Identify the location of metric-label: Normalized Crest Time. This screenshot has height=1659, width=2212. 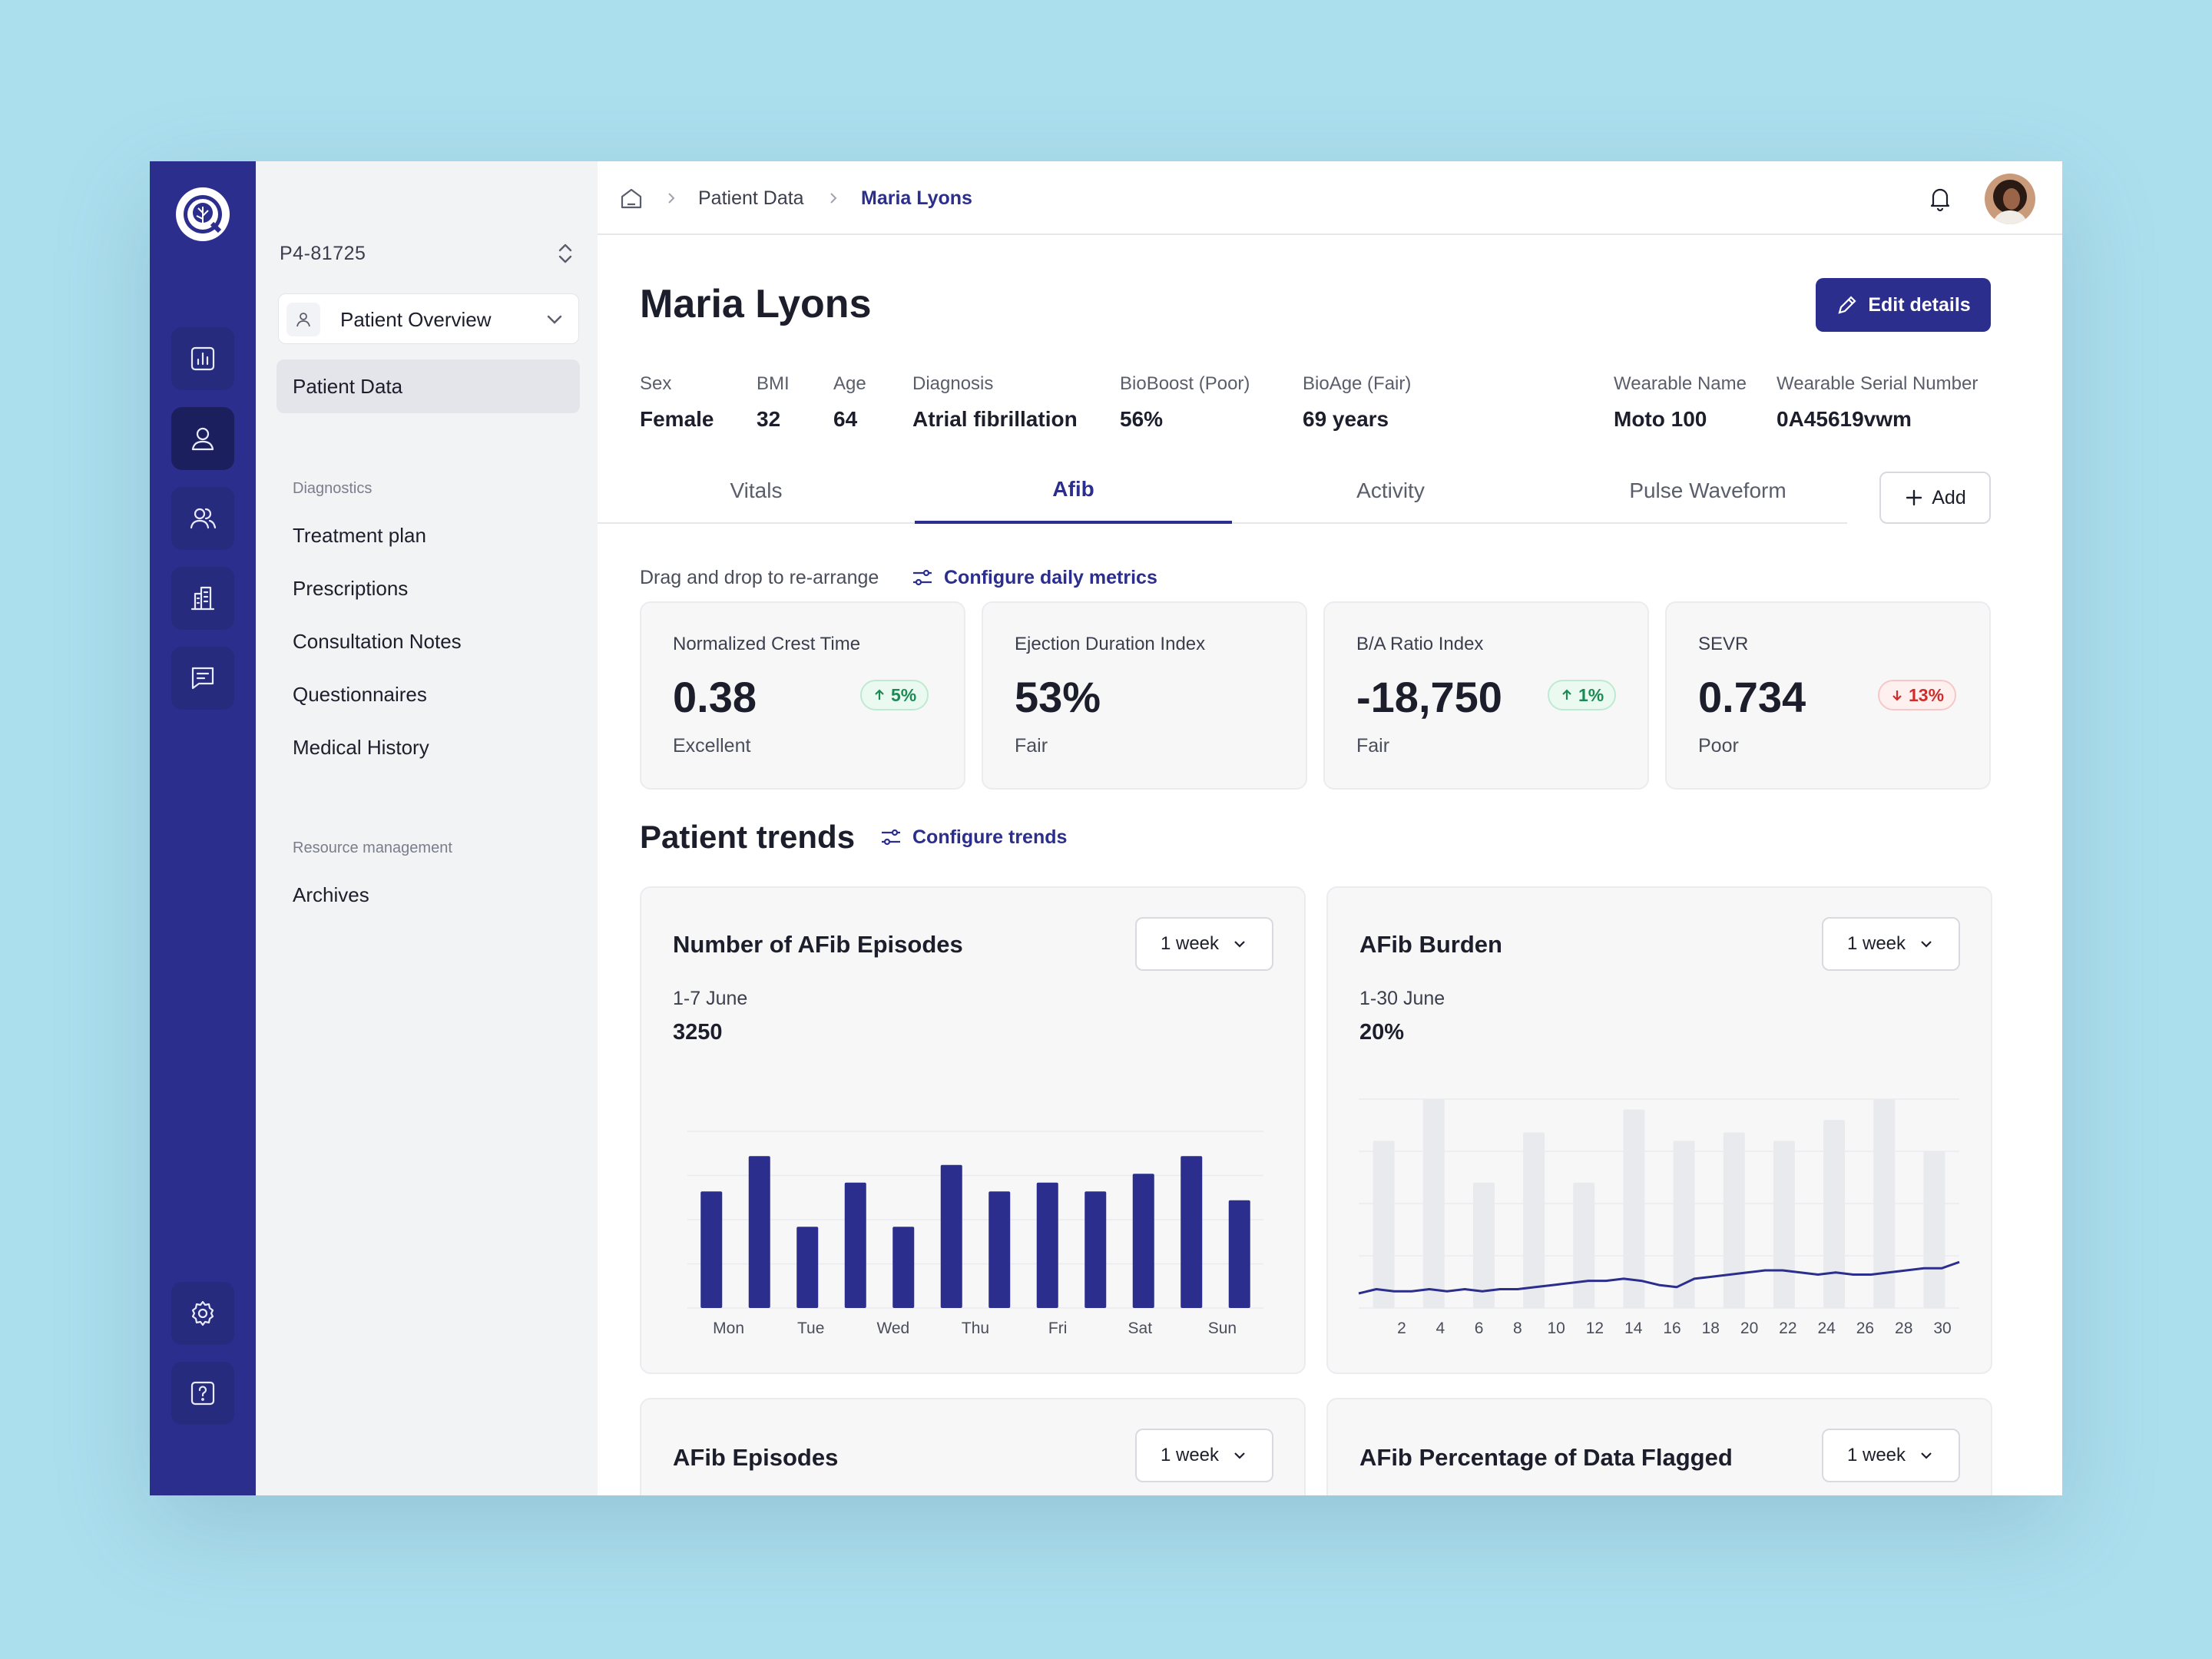
(767, 644).